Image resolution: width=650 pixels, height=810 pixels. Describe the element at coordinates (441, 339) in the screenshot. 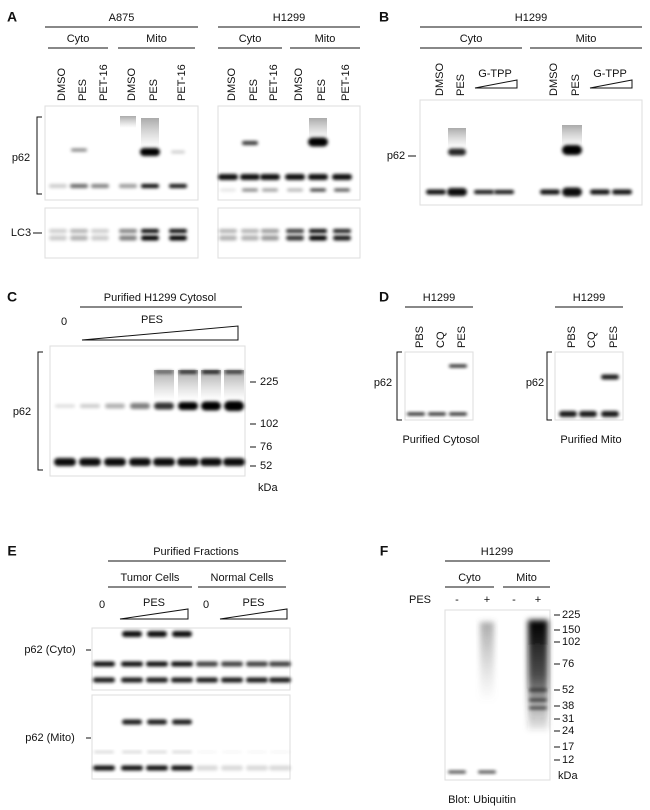

I see `lane-label: CQ` at that location.